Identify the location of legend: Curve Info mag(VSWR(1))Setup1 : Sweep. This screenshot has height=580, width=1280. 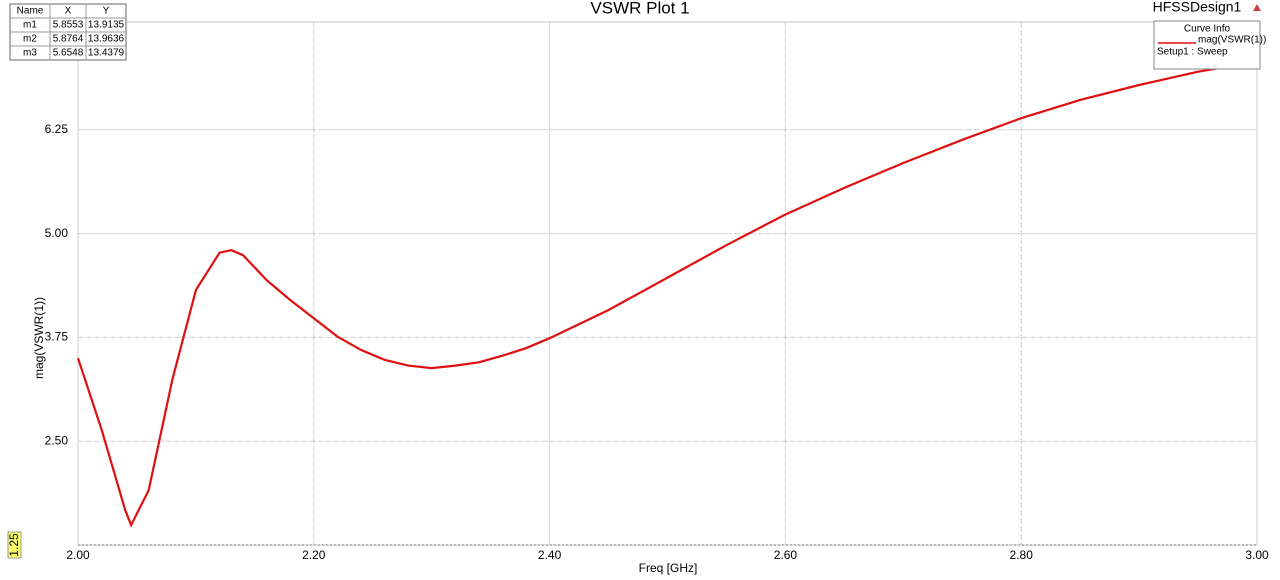
(1209, 45).